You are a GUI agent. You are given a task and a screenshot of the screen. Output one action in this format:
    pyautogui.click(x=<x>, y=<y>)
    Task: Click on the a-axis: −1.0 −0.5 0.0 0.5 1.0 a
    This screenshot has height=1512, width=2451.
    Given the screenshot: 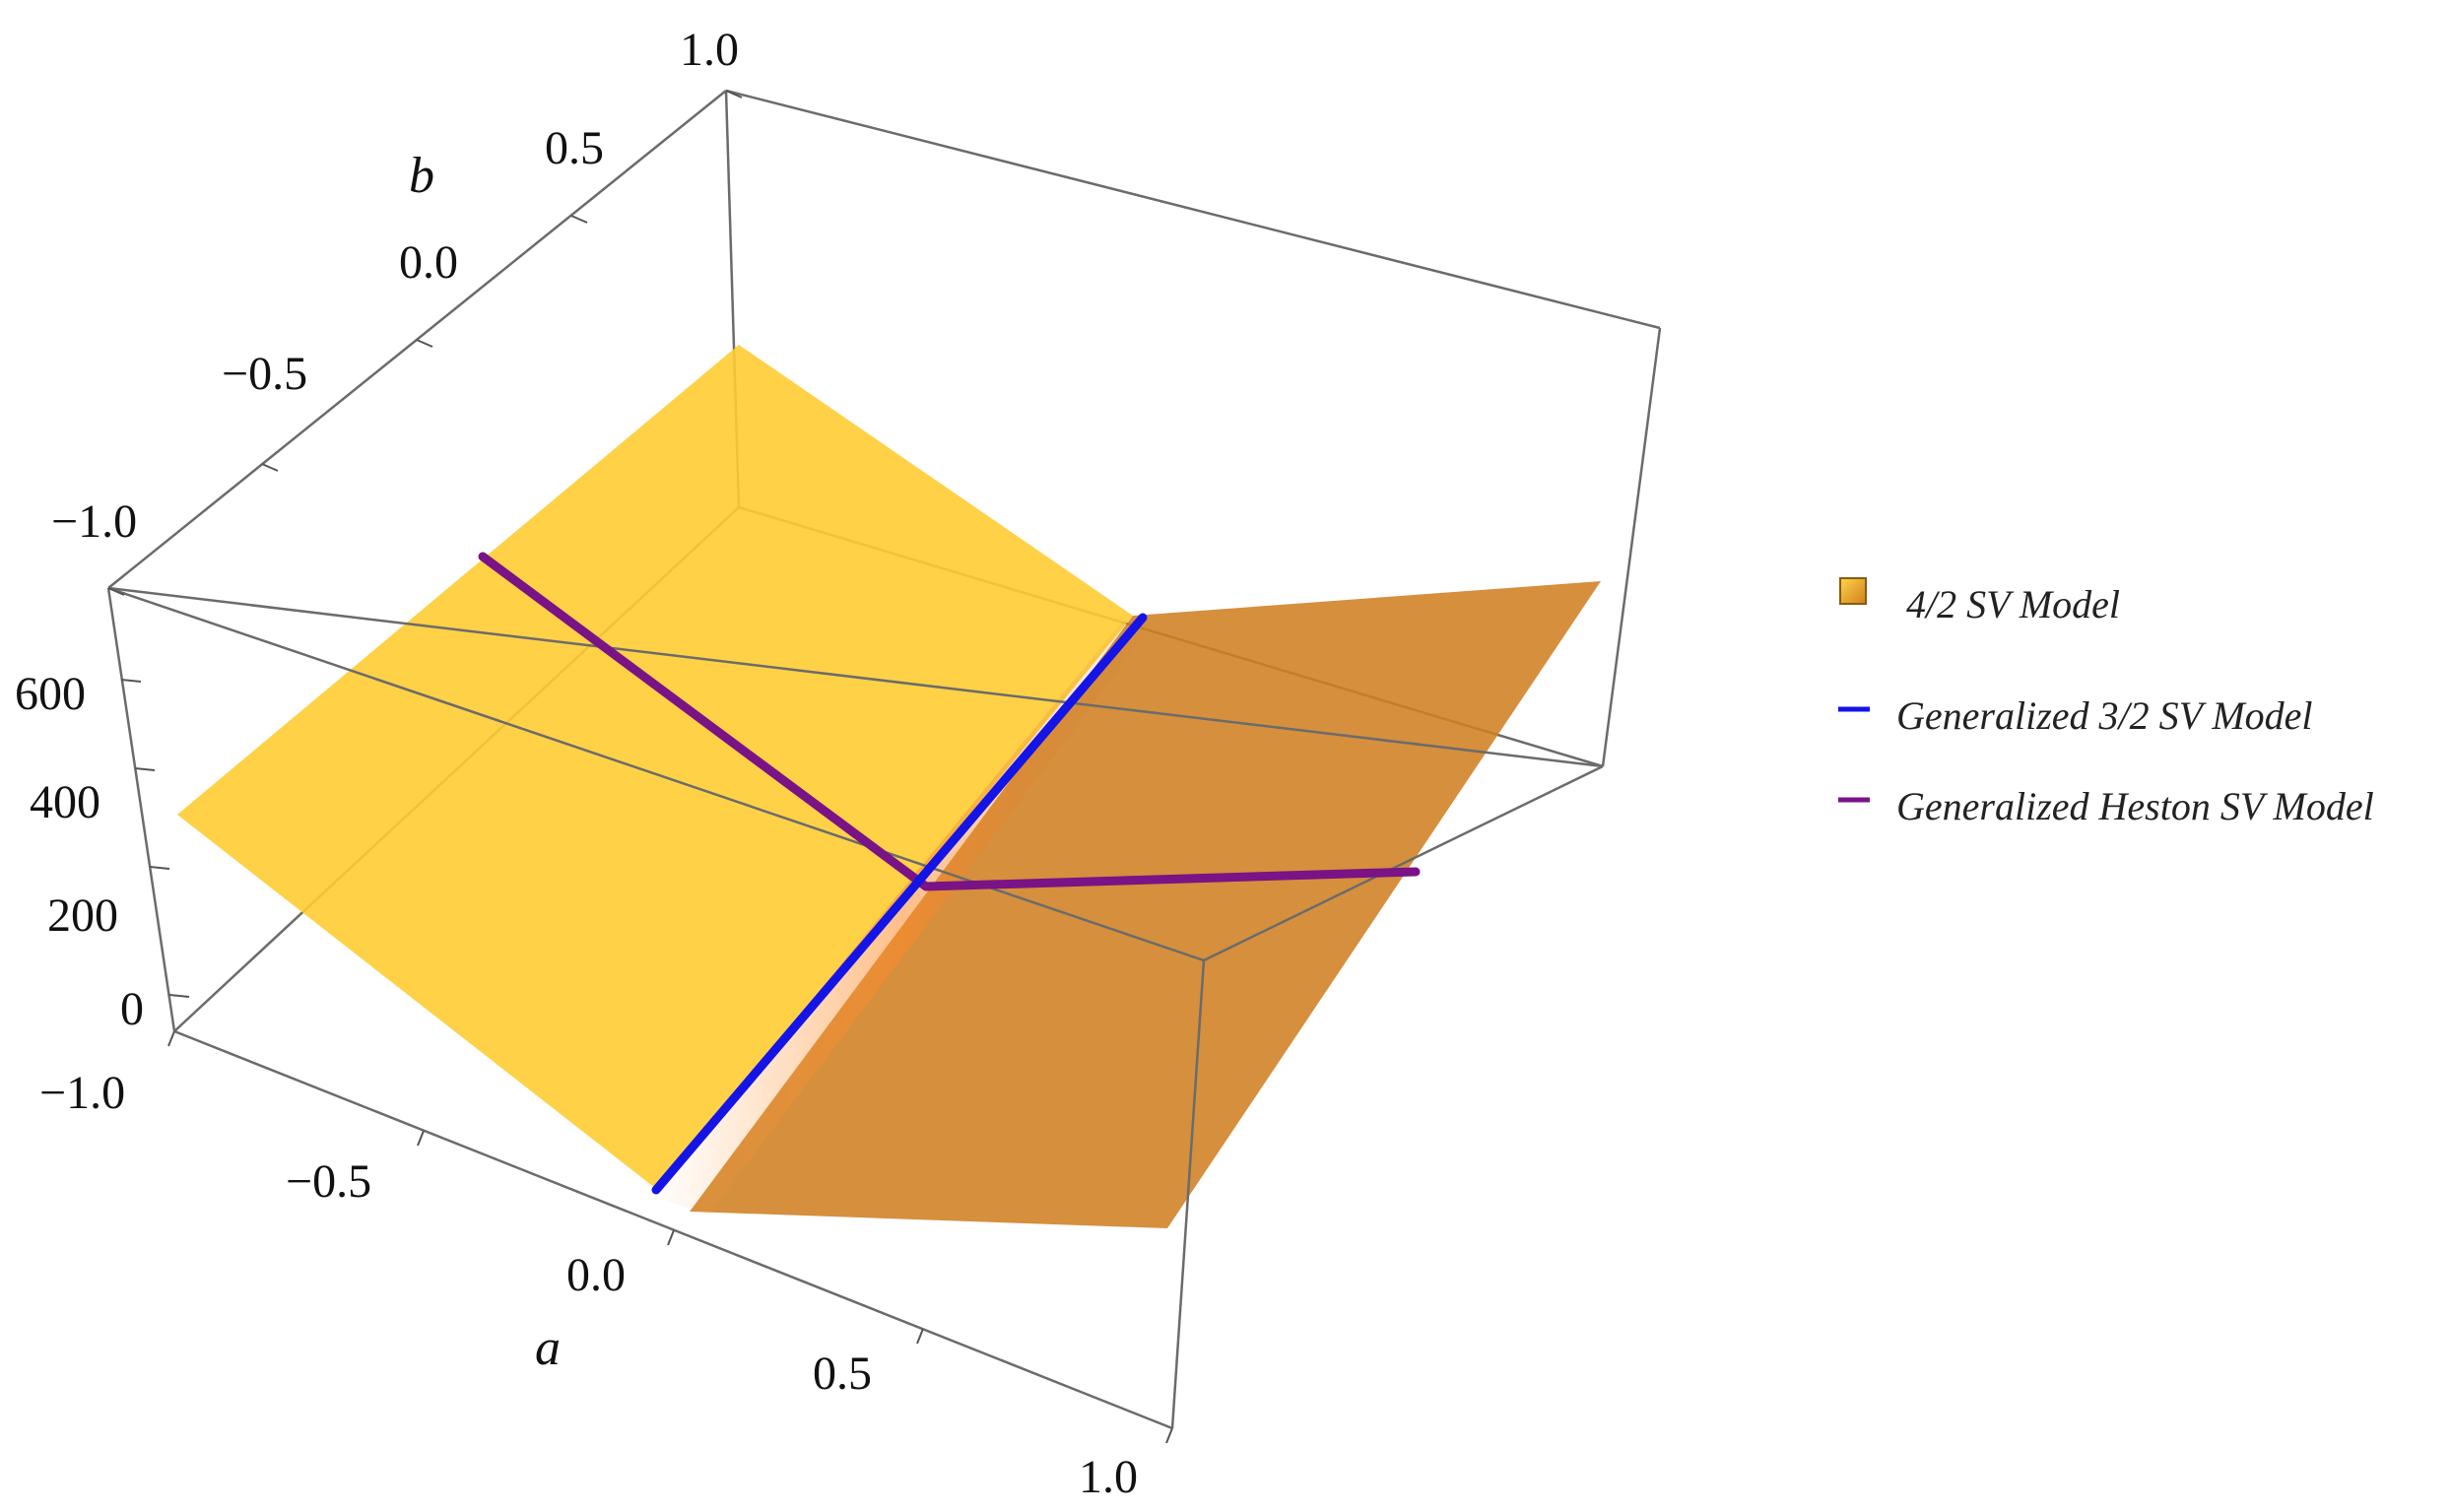 What is the action you would take?
    pyautogui.click(x=588, y=1285)
    